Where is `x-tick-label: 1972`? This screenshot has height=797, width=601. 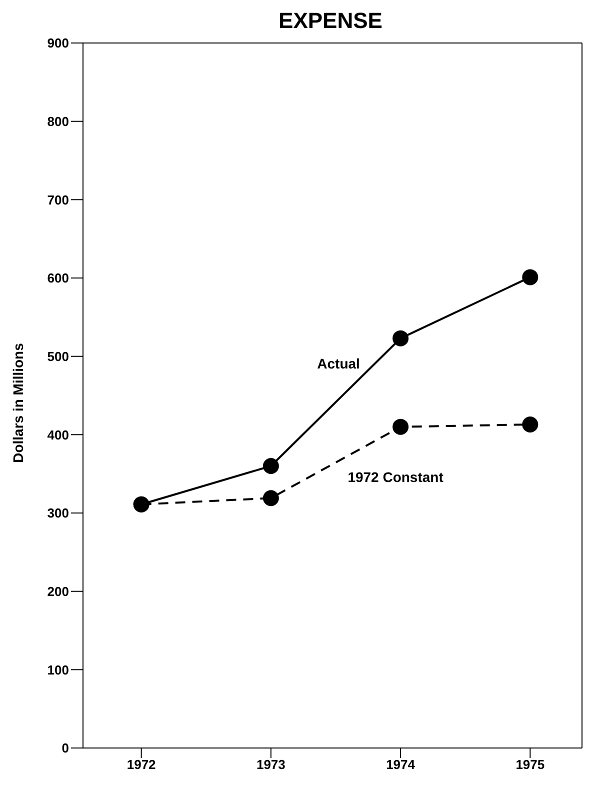
x-tick-label: 1972 is located at coordinates (141, 764).